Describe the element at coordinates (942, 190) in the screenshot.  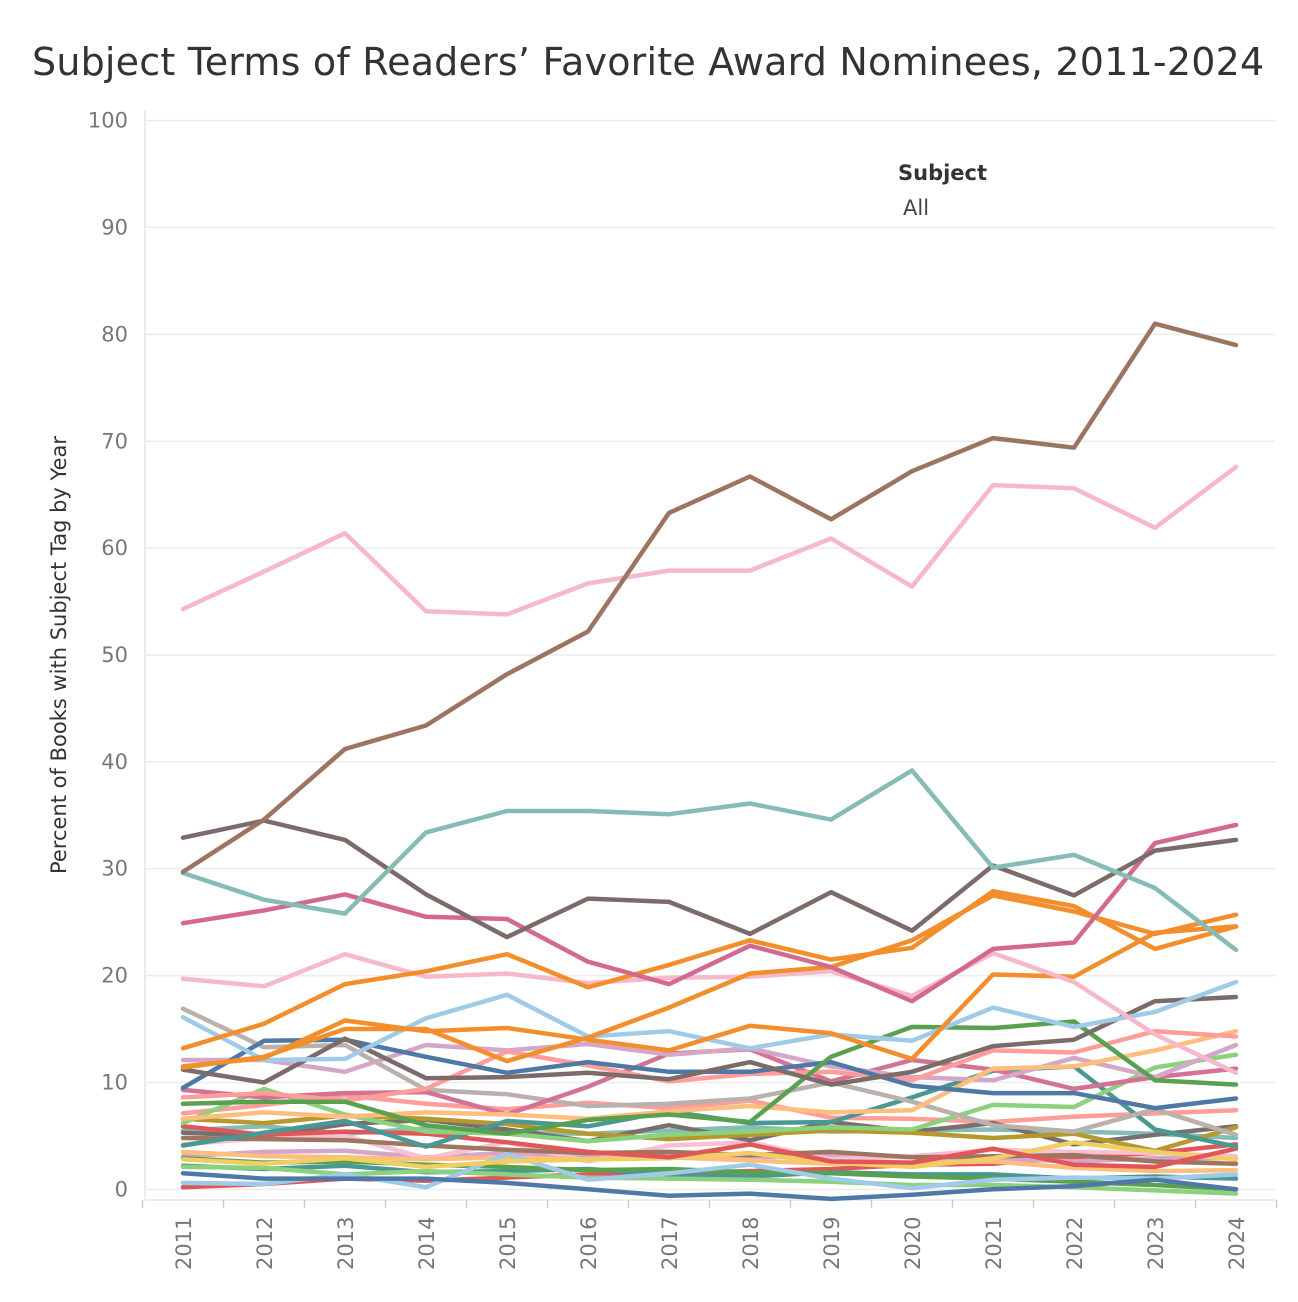
I see `legend: Subject All` at that location.